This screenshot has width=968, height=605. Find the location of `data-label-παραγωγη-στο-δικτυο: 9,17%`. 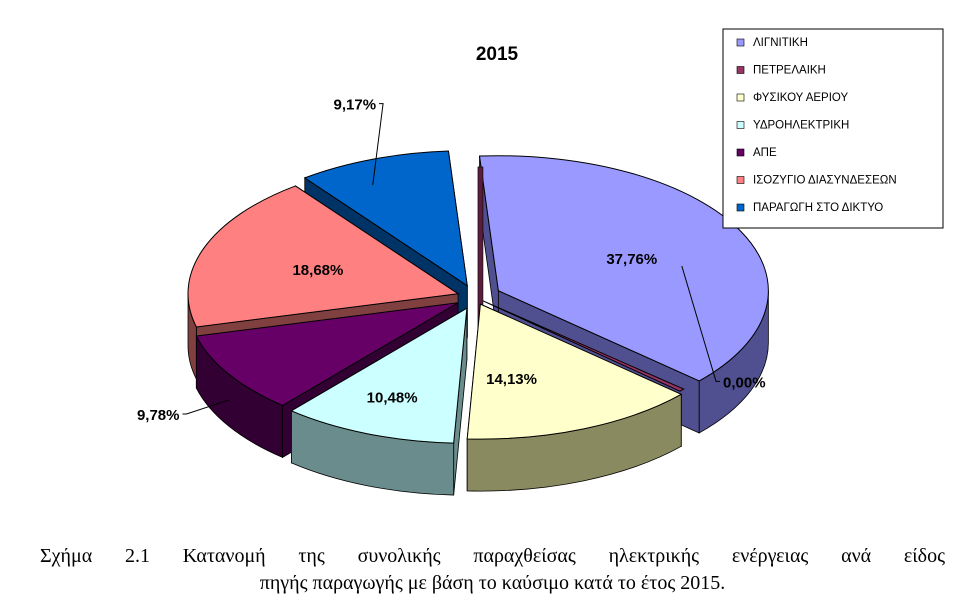

data-label-παραγωγη-στο-δικτυο: 9,17% is located at coordinates (355, 105).